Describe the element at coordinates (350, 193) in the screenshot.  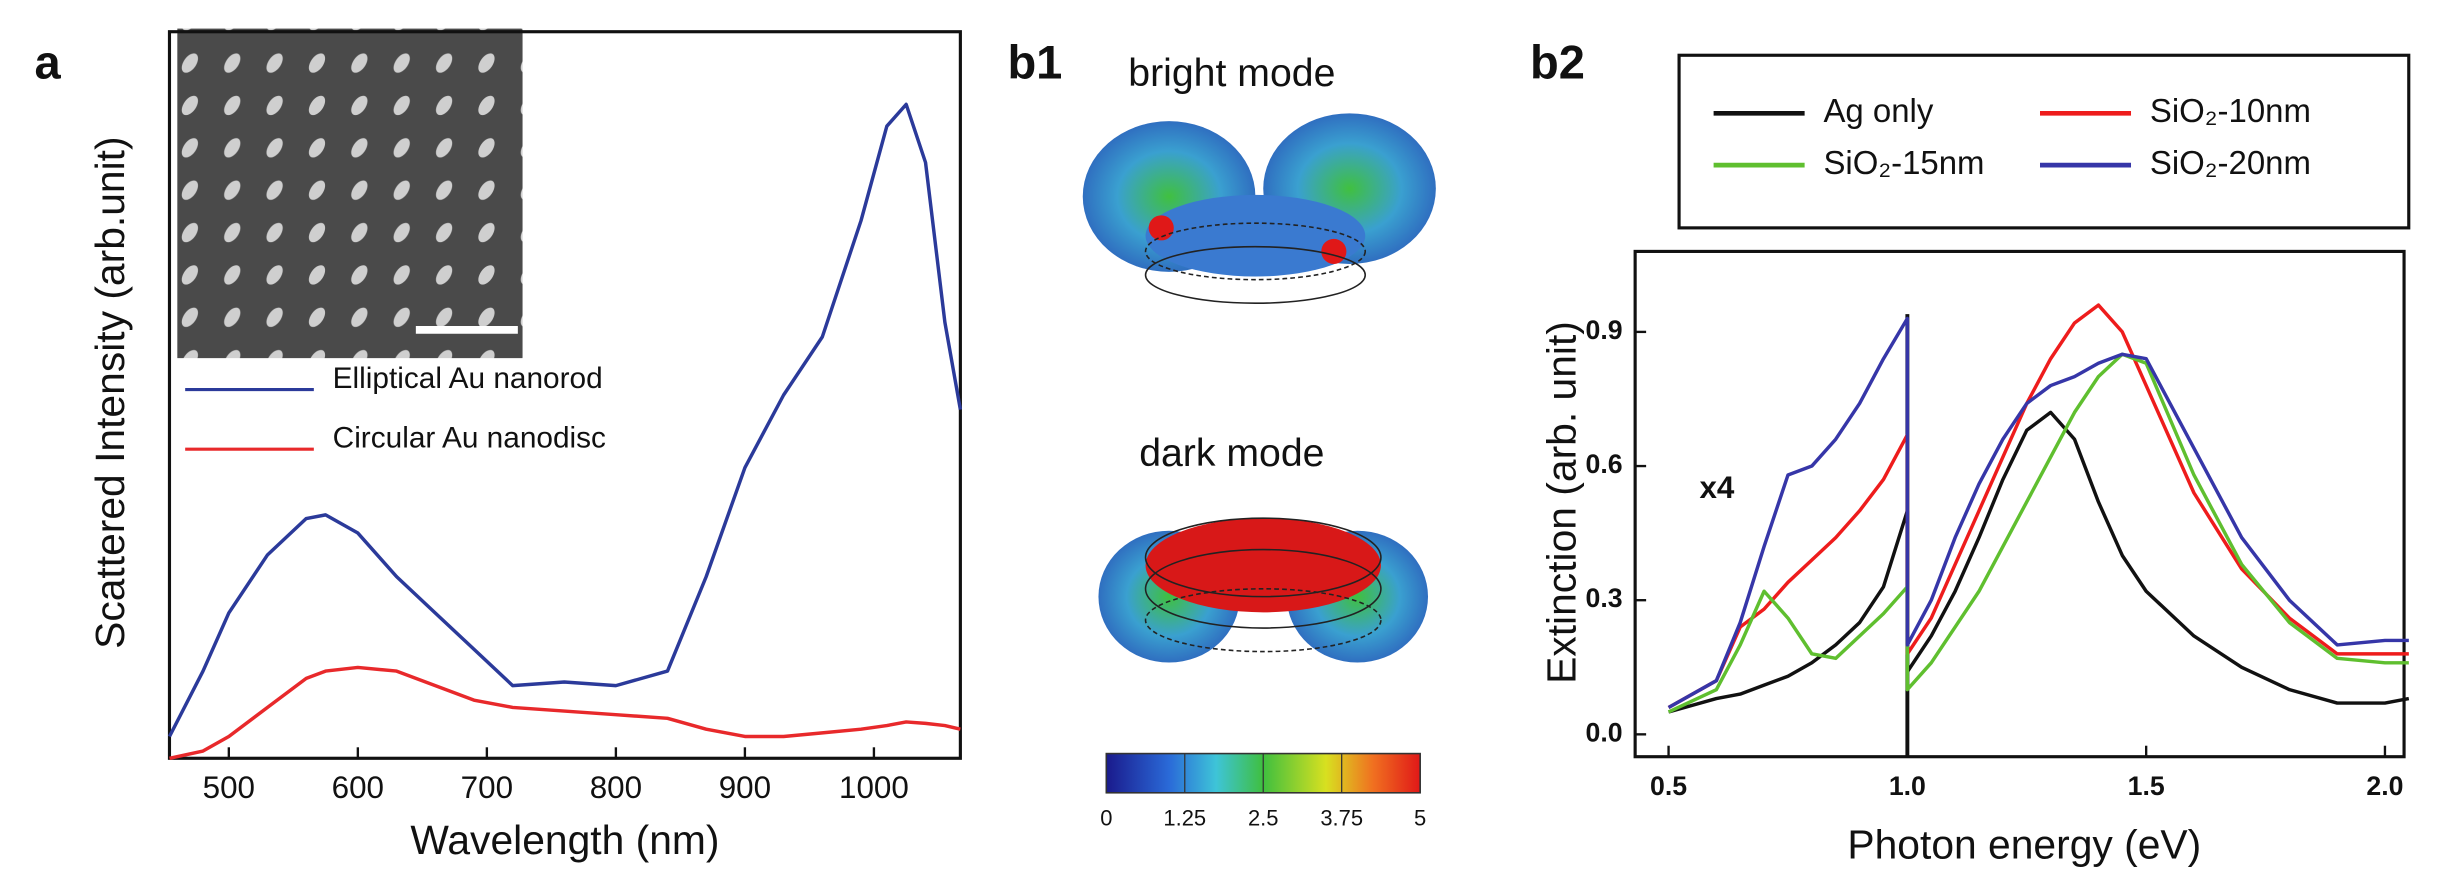
I see `sem-inset` at that location.